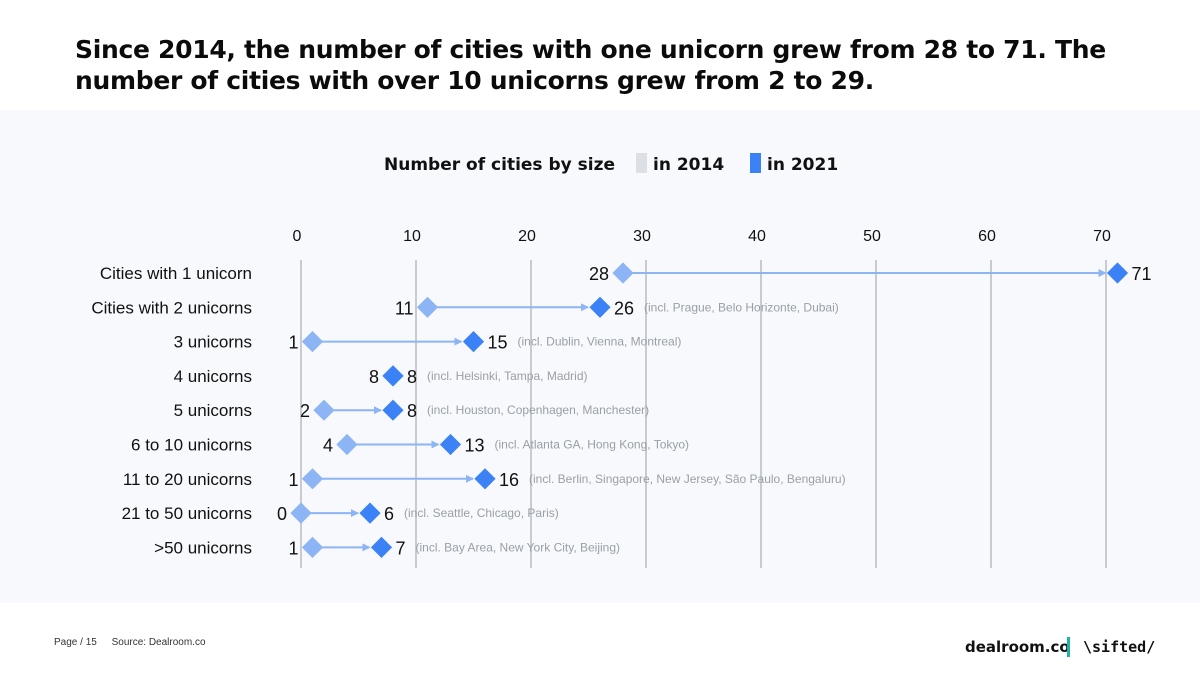  Describe the element at coordinates (481, 513) in the screenshot. I see `city-annotation: (incl. Seattle, Chicago, Paris)` at that location.